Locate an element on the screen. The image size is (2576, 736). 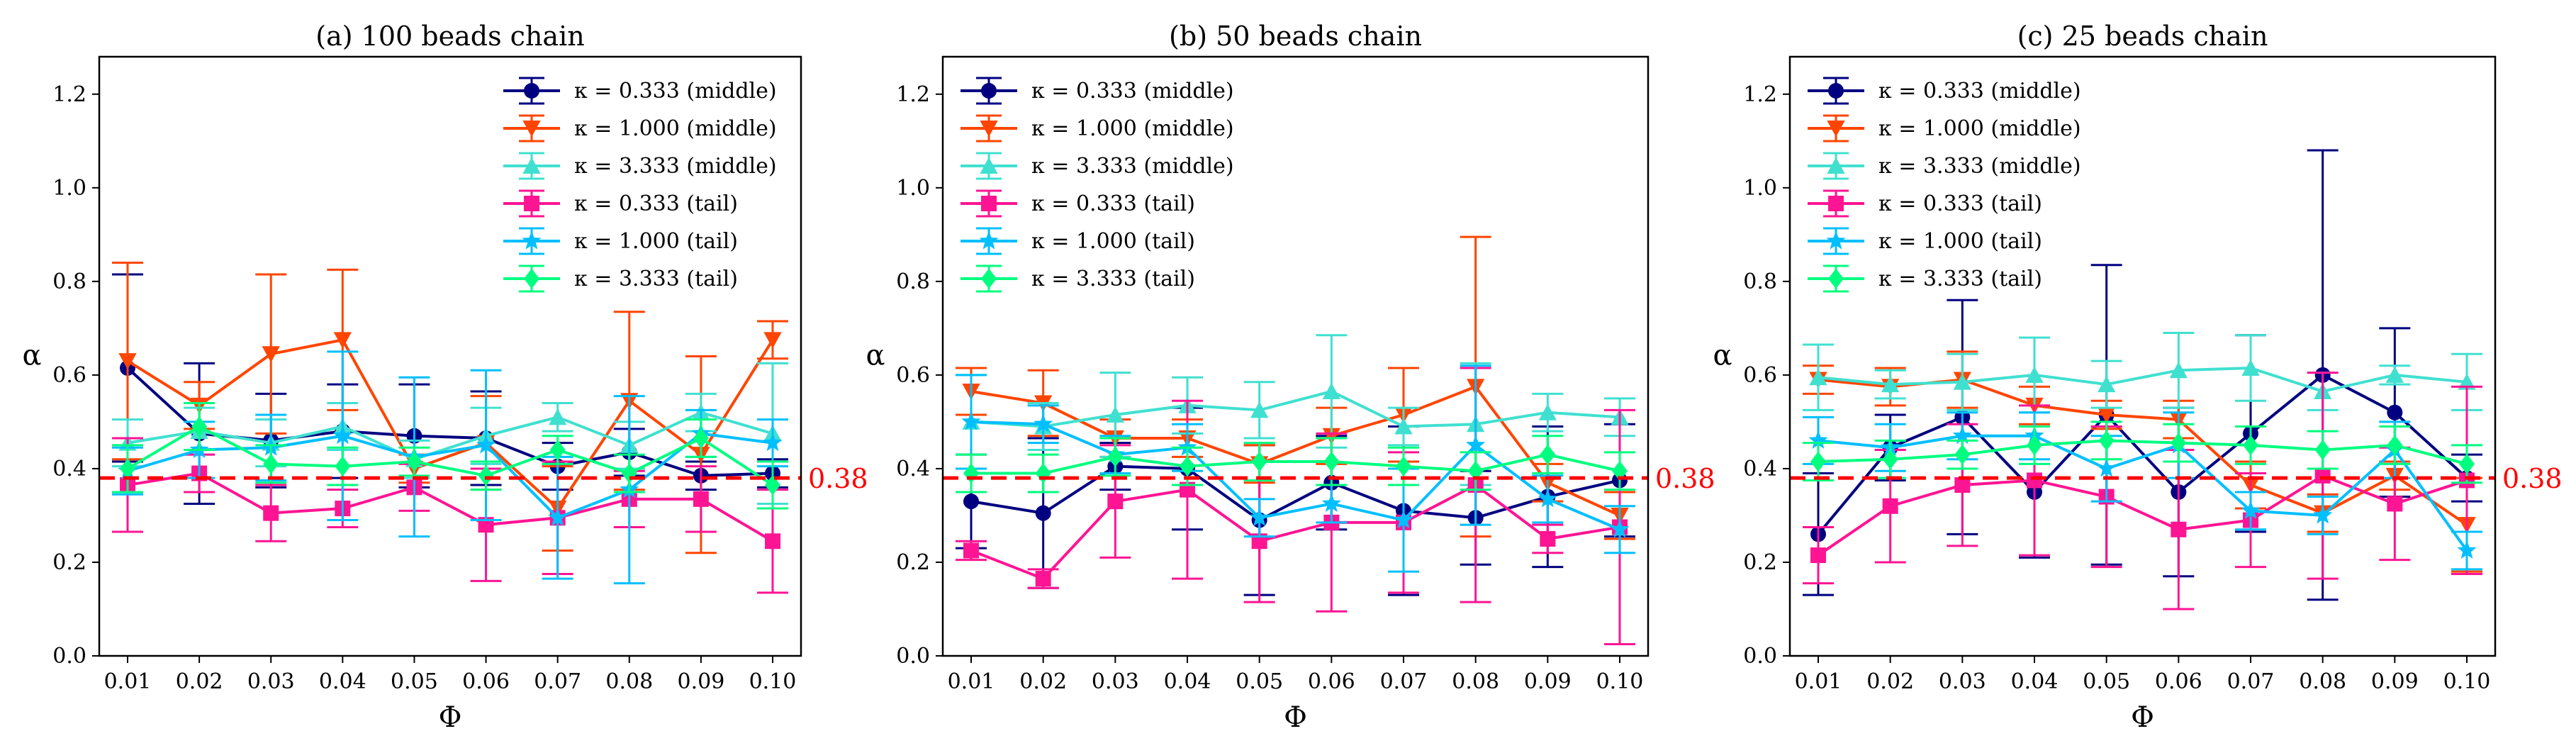
y-tick-label: 0.8 is located at coordinates (1760, 281).